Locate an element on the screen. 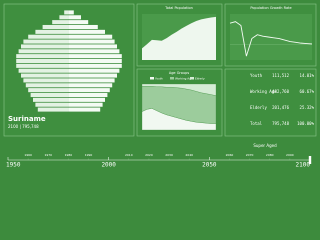 The image size is (320, 240). major-tick-label: 2000 is located at coordinates (108, 165).